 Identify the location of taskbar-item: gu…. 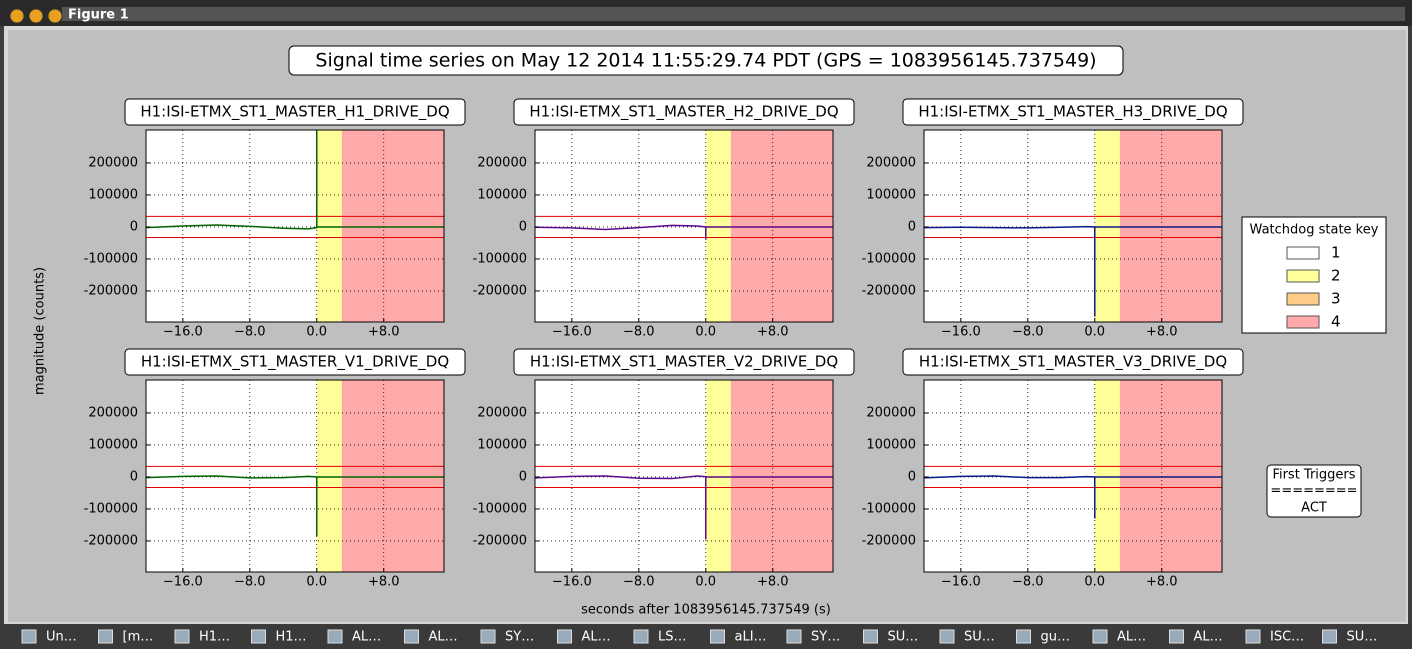
(1056, 637).